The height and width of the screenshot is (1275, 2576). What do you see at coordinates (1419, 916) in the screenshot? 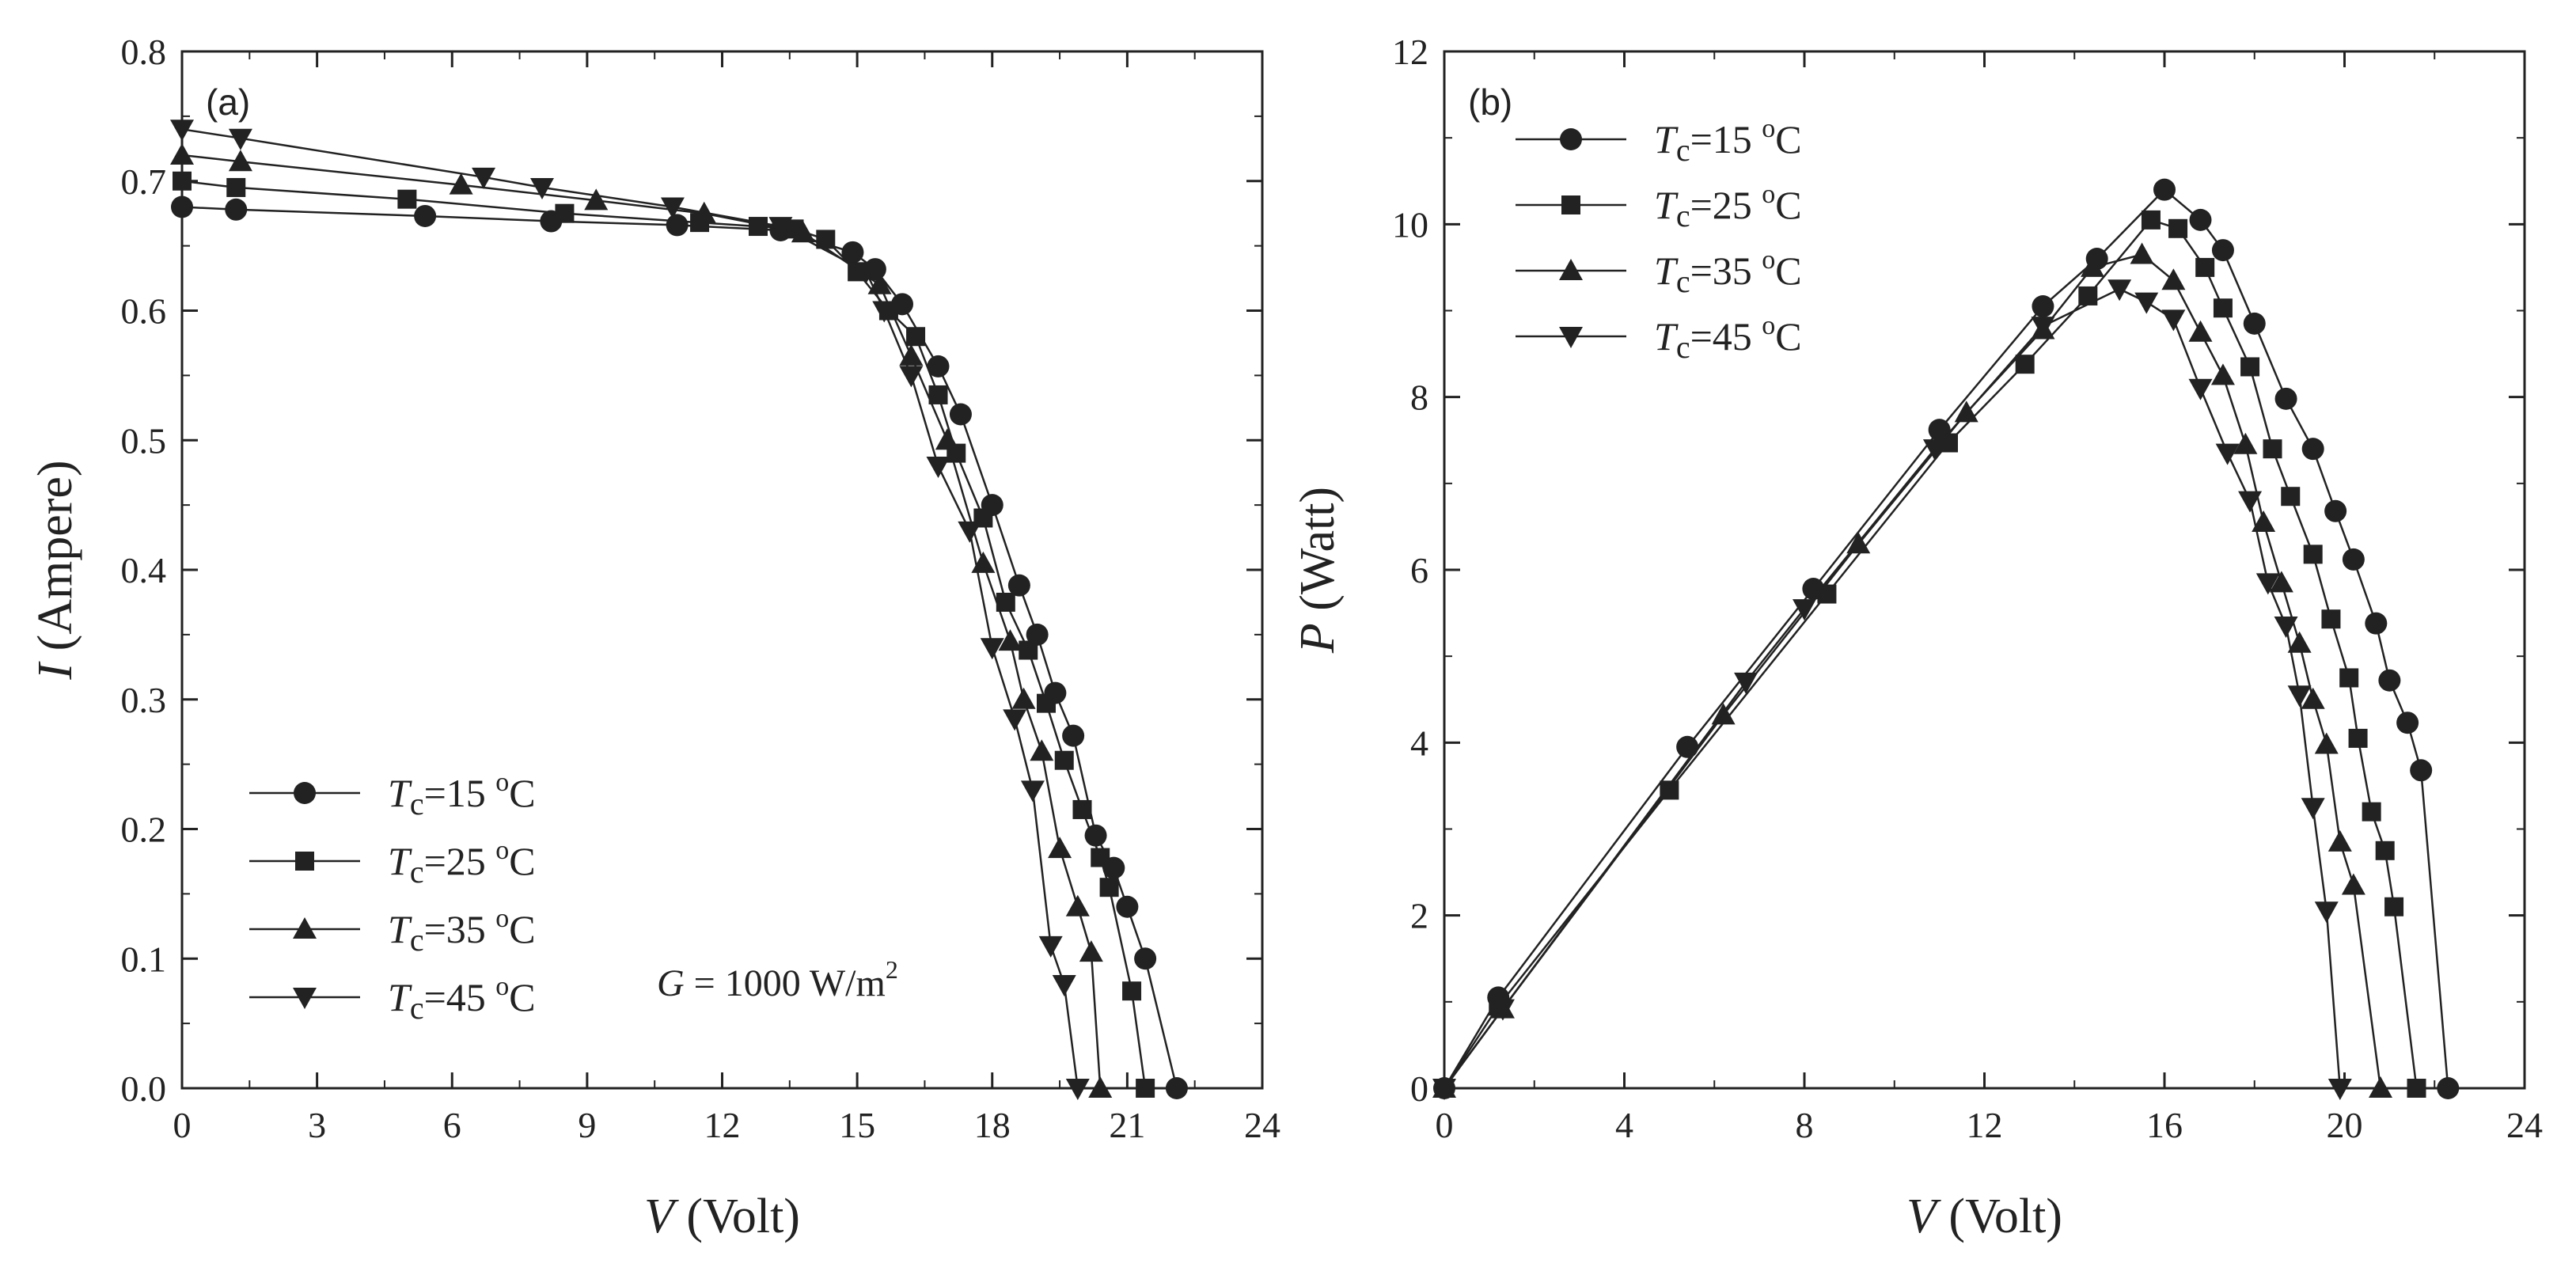
I see `y-tick-label: 2` at bounding box center [1419, 916].